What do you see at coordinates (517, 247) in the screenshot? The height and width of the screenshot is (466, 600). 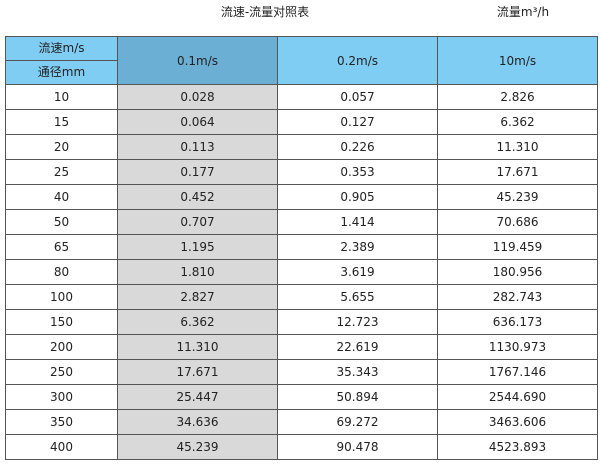 I see `flow-10-cell: 119.459` at bounding box center [517, 247].